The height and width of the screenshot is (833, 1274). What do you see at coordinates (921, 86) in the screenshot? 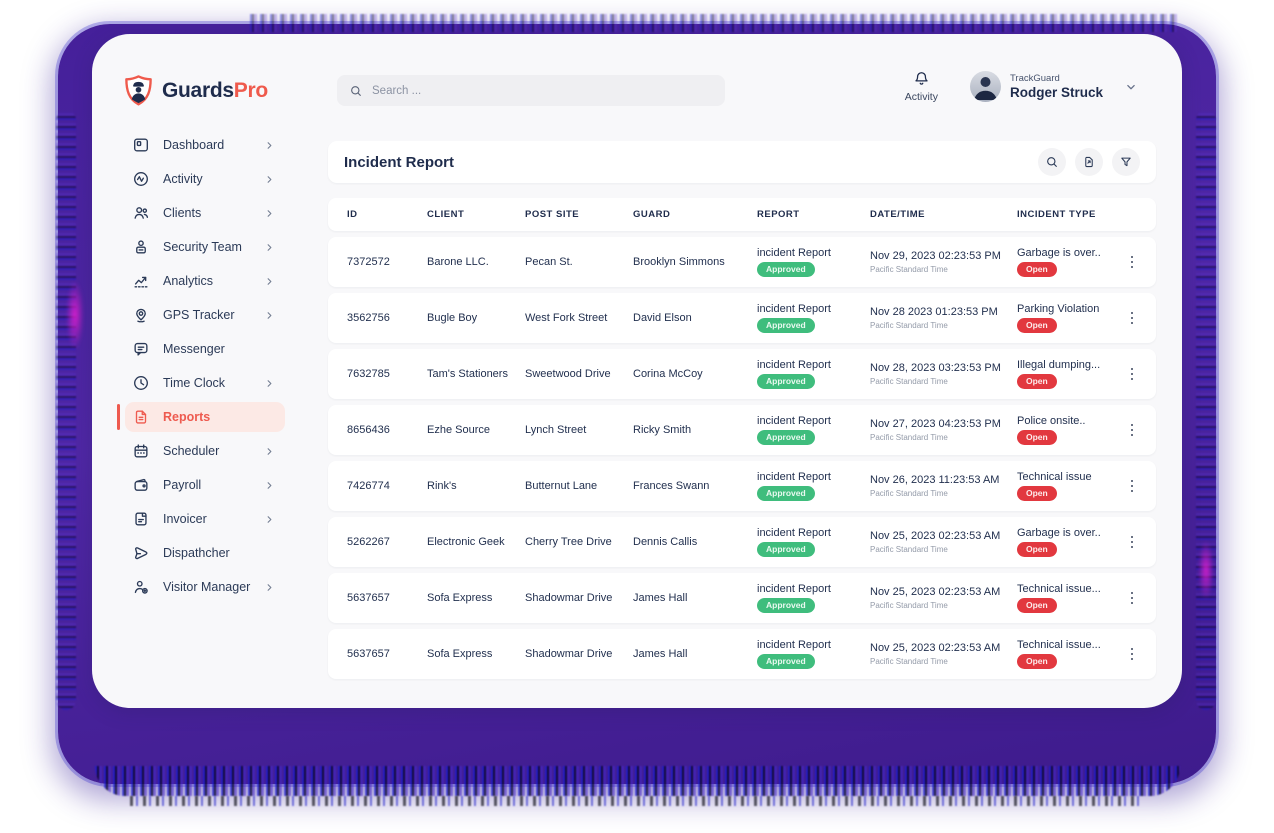
I see `activity-button: Activity` at bounding box center [921, 86].